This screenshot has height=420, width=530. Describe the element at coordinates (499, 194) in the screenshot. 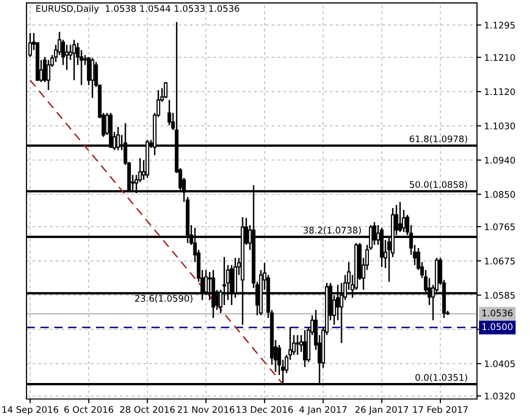

I see `y-tick-label: 1.0850` at that location.